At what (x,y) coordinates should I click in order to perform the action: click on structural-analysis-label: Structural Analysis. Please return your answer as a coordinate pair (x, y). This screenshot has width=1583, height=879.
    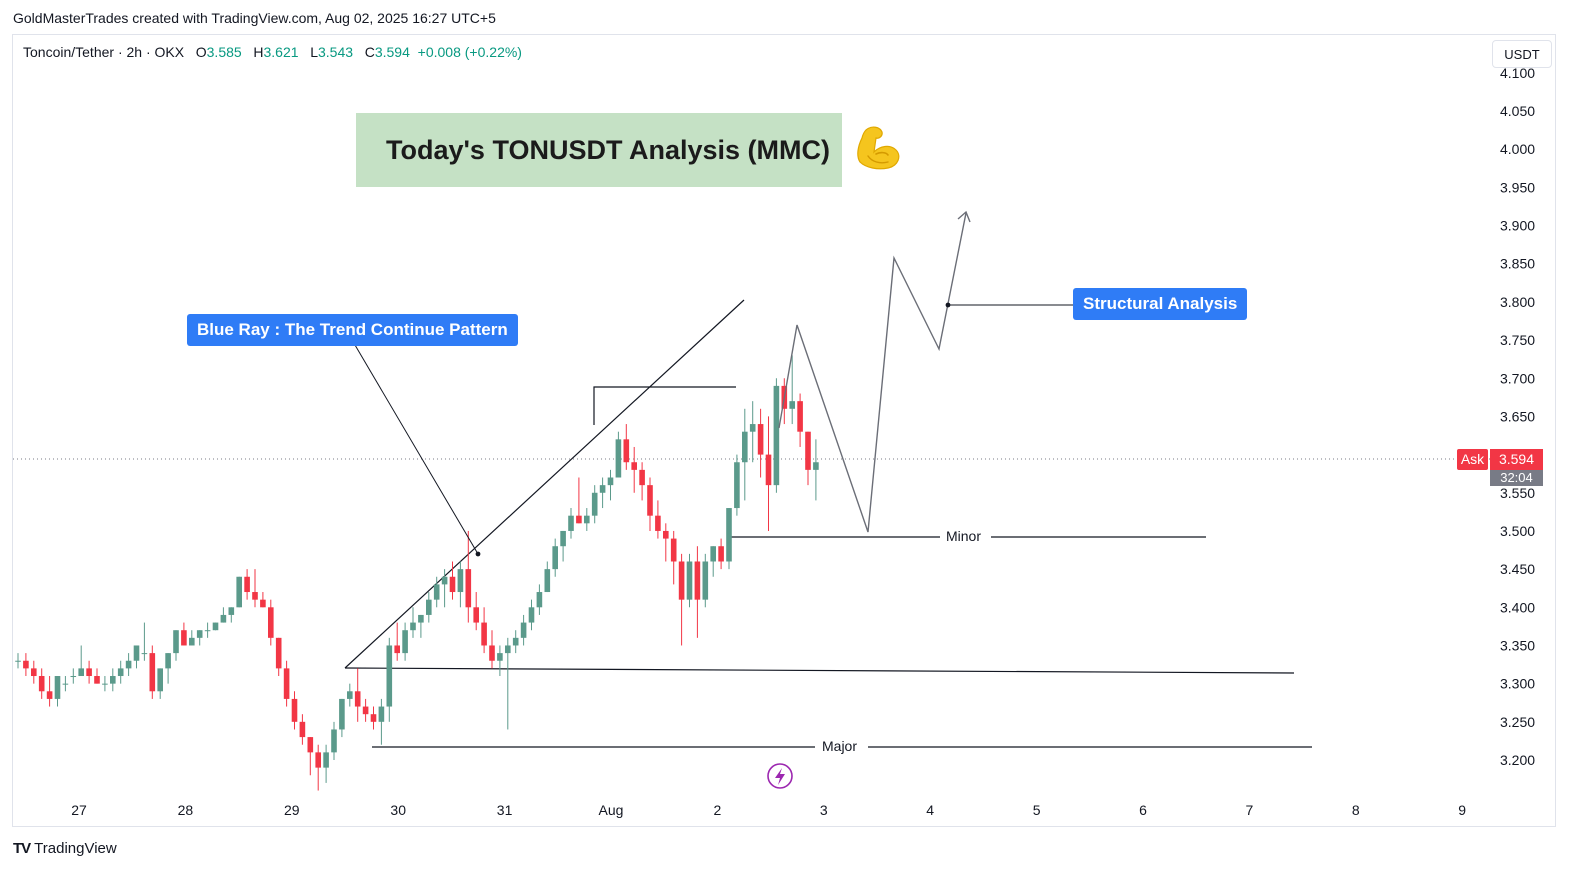
    Looking at the image, I should click on (1160, 304).